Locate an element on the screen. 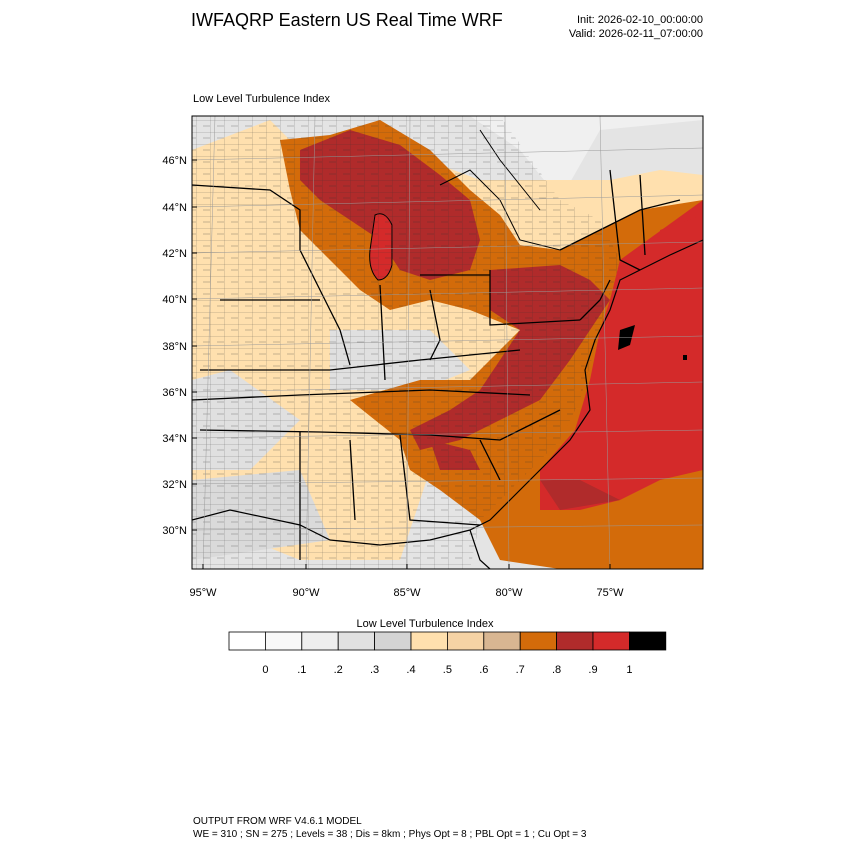  lat-label: 42°N is located at coordinates (174, 254).